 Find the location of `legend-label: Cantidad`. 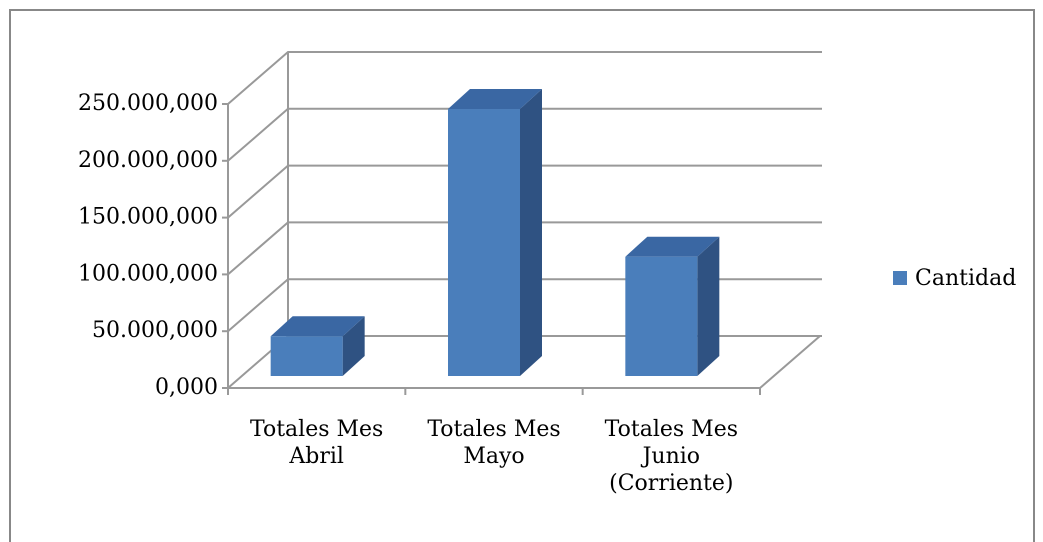

legend-label: Cantidad is located at coordinates (965, 278).